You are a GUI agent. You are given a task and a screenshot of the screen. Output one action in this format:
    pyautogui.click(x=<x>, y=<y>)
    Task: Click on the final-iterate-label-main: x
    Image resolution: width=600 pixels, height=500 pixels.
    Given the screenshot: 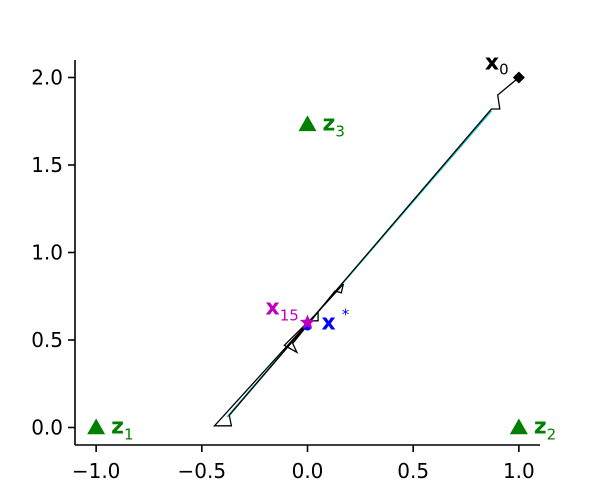 What is the action you would take?
    pyautogui.click(x=273, y=308)
    